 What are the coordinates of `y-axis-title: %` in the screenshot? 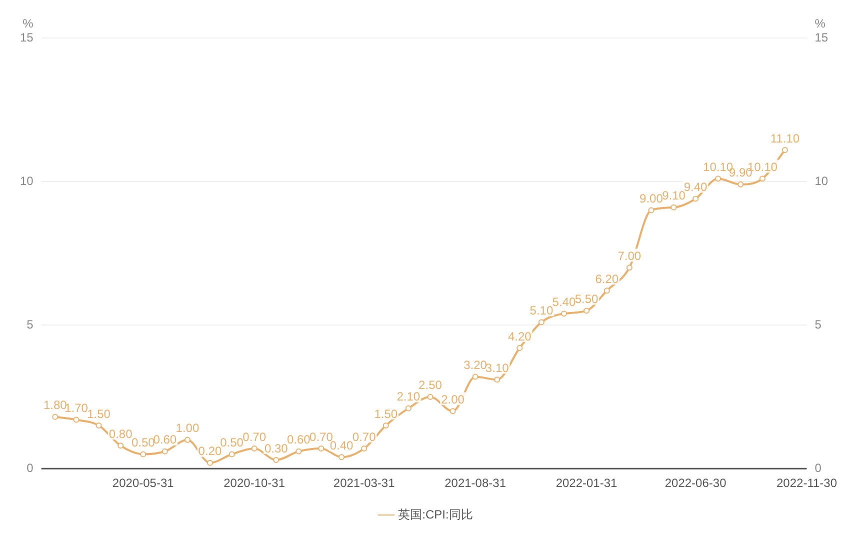 It's located at (28, 23).